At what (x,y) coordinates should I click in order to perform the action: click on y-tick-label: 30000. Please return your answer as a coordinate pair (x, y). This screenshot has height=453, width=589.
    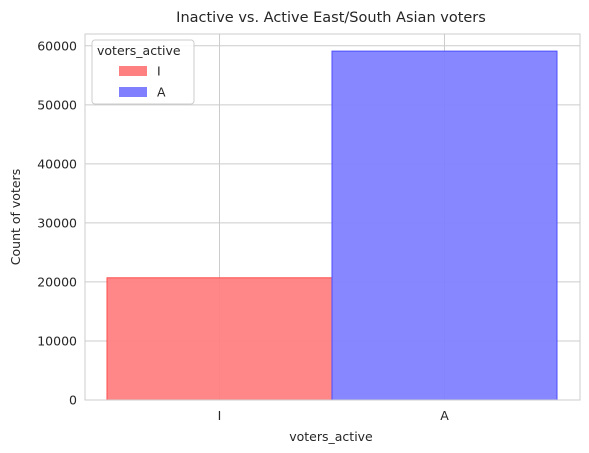
    Looking at the image, I should click on (57, 222).